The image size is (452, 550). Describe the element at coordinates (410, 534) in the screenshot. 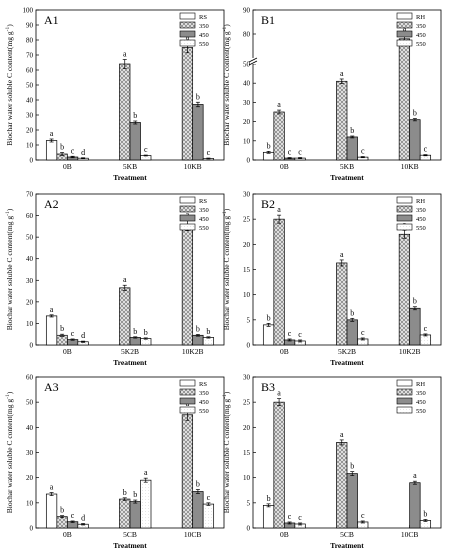

I see `x-tick-label: 10CB` at that location.